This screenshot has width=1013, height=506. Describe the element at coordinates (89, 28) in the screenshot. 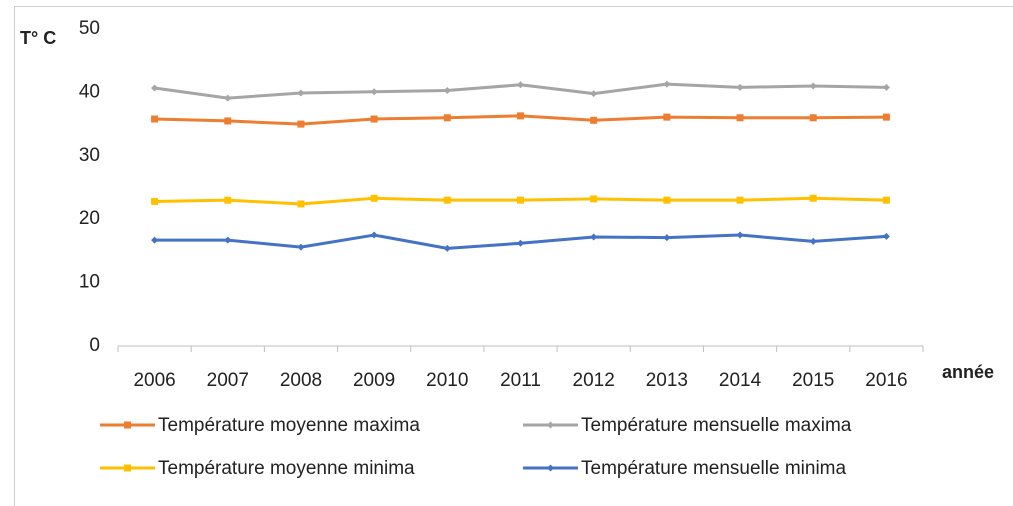

I see `y-tick-label: 50` at that location.